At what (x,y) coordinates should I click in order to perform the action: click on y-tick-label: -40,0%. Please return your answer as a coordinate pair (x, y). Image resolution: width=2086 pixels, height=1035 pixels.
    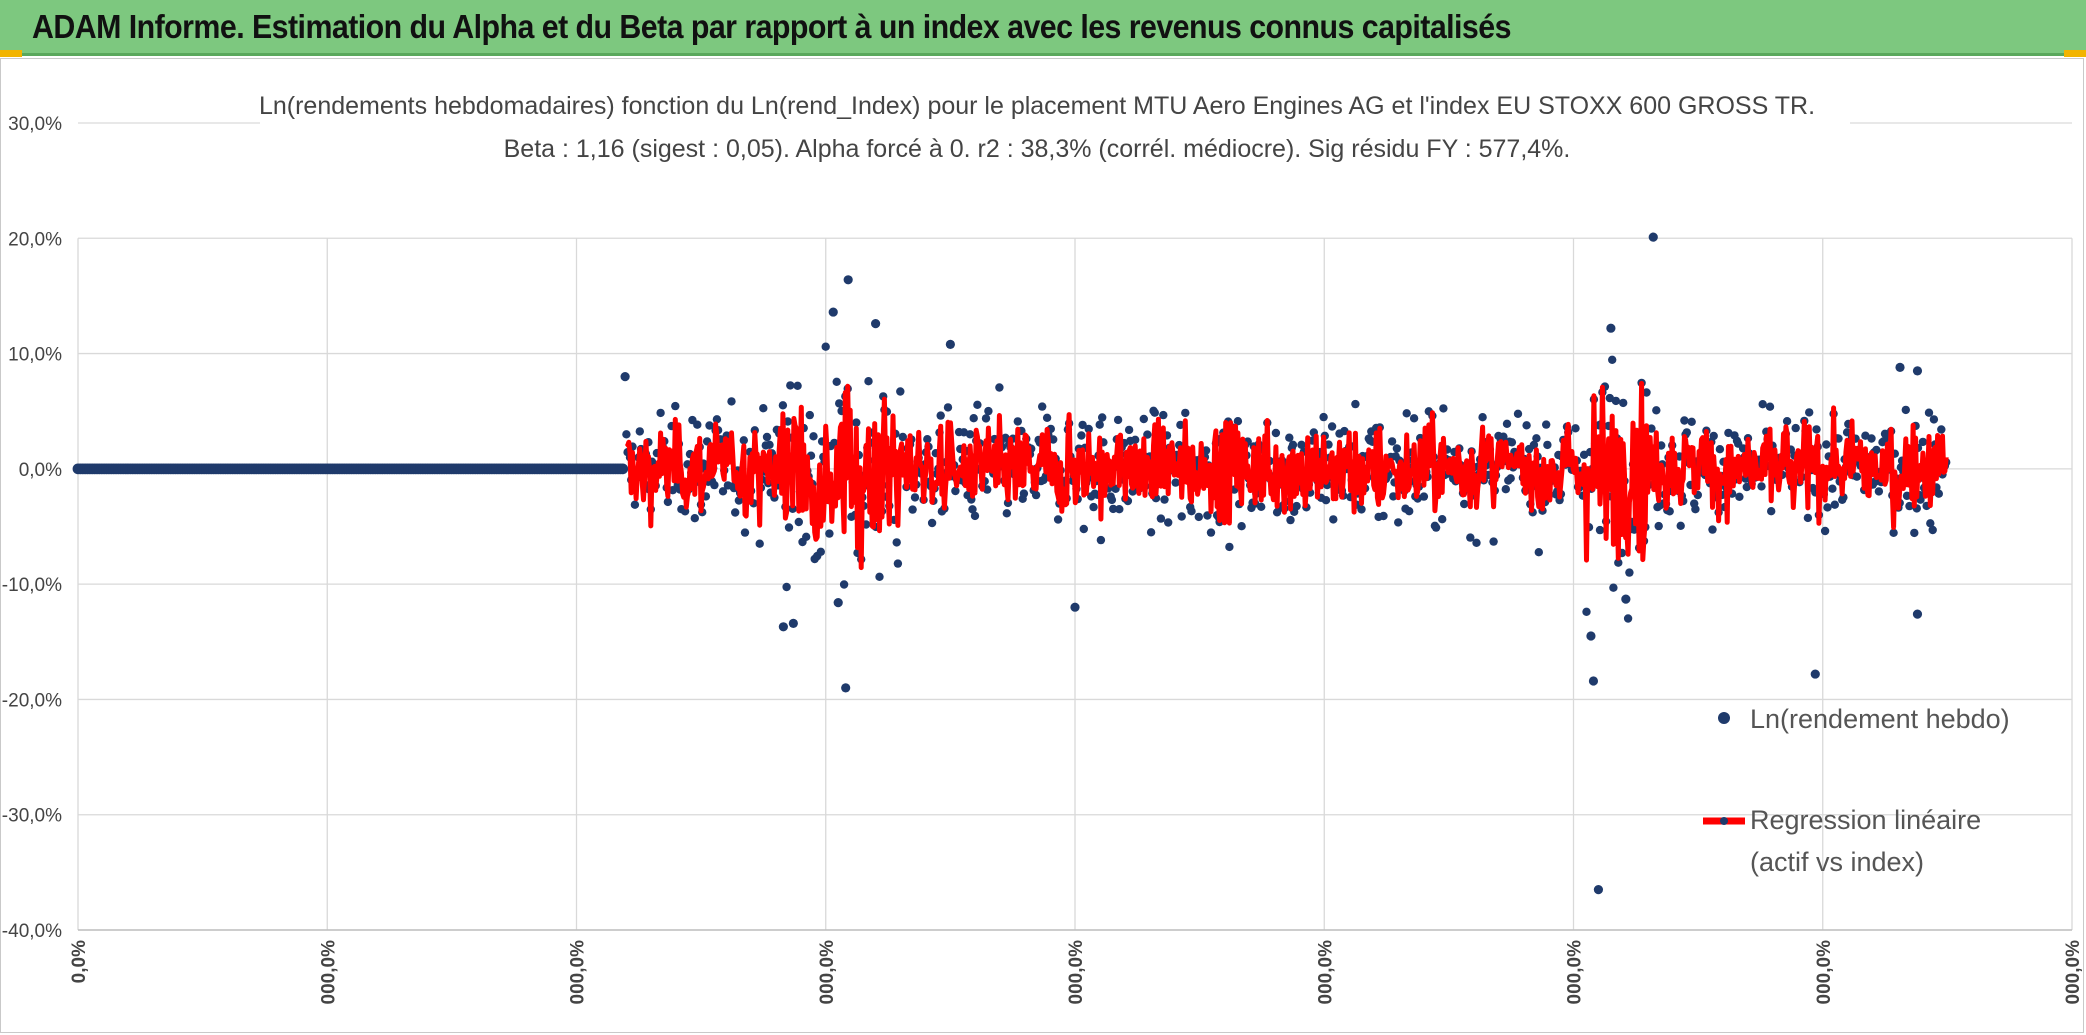
    Looking at the image, I should click on (32, 931).